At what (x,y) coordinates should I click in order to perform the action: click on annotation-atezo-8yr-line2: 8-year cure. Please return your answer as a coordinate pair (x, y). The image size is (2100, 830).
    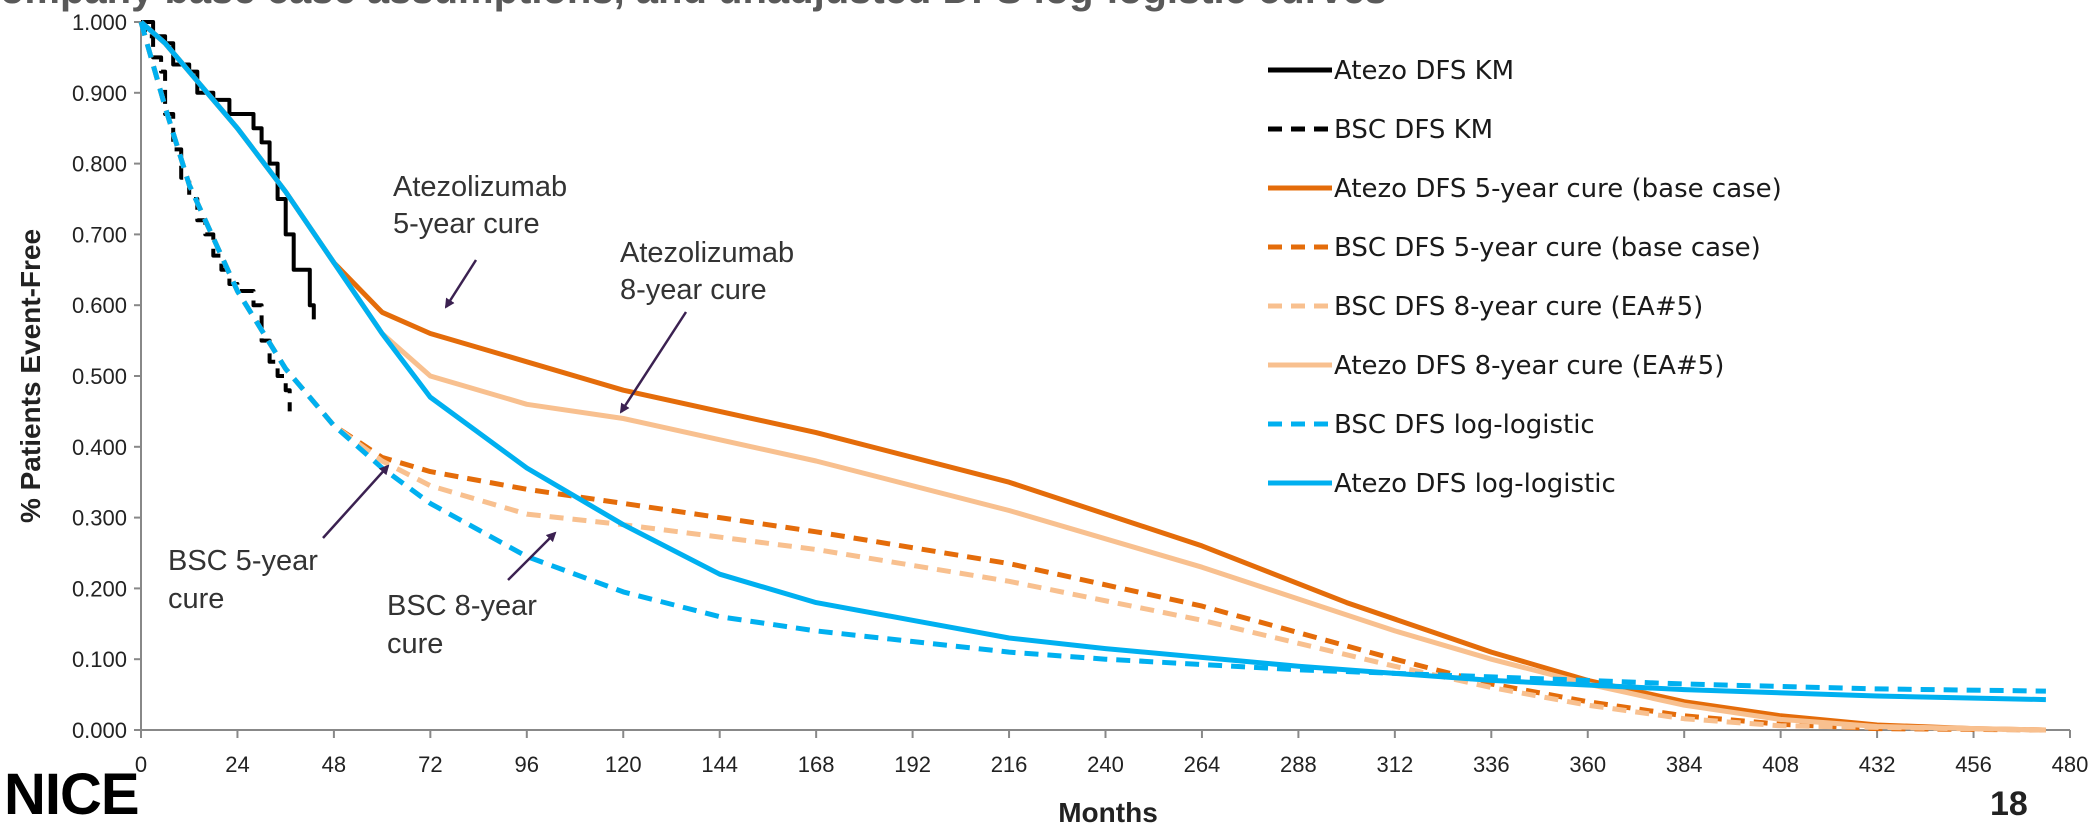
    Looking at the image, I should click on (693, 290).